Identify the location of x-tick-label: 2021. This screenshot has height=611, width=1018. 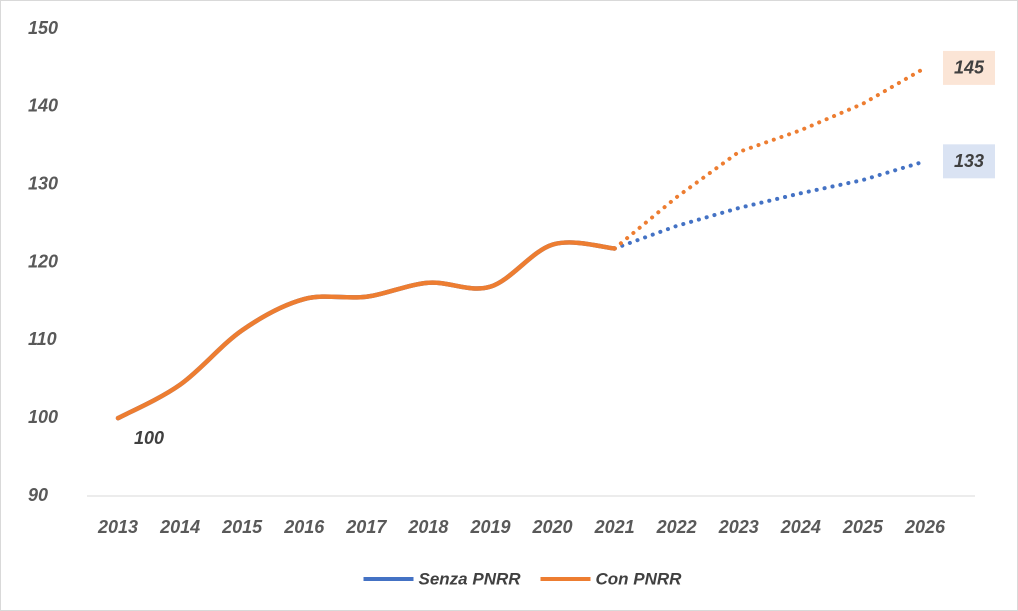
(614, 527).